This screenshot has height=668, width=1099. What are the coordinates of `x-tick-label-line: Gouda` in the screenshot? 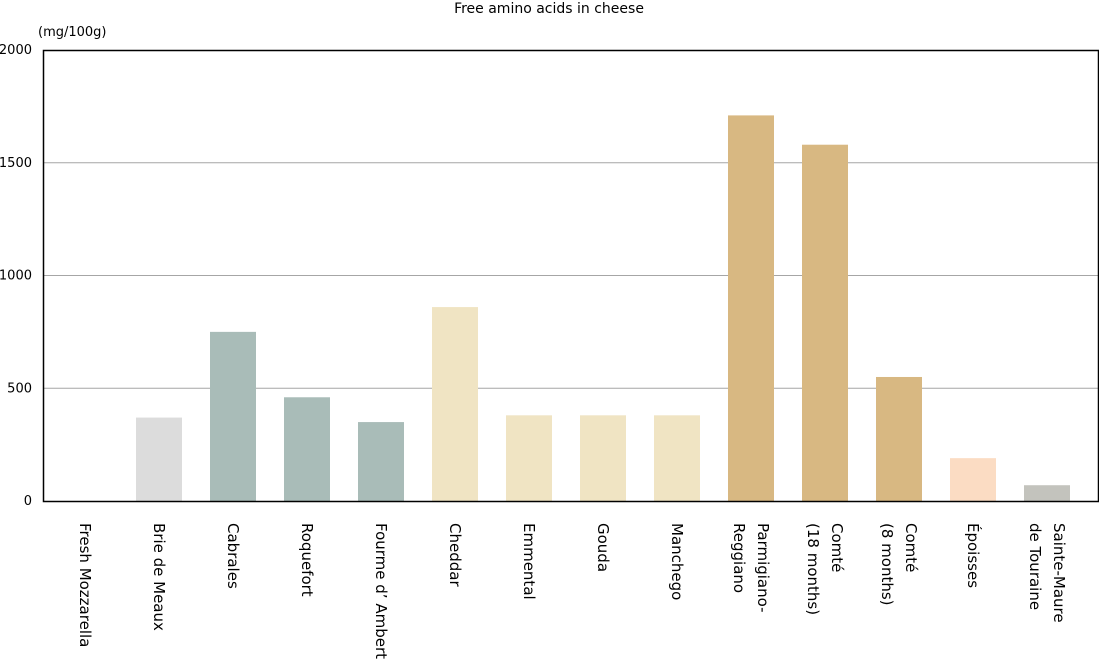 It's located at (603, 547).